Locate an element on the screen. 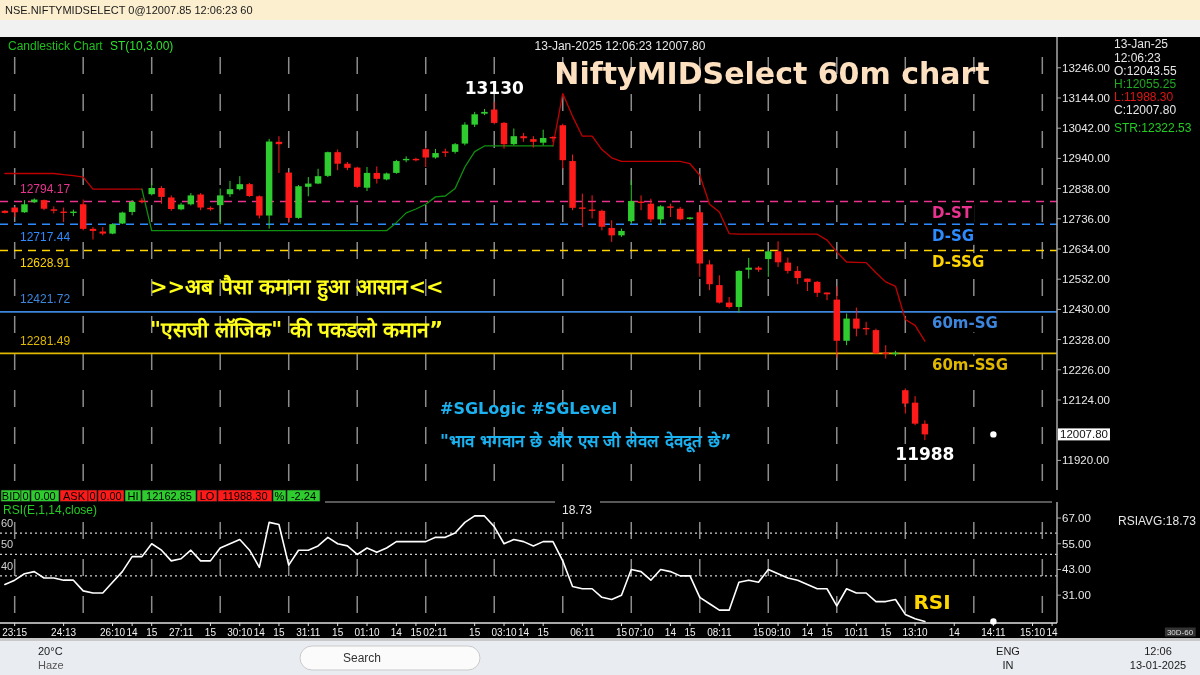 The image size is (1200, 675). x-tick-label: 01:10 is located at coordinates (367, 632).